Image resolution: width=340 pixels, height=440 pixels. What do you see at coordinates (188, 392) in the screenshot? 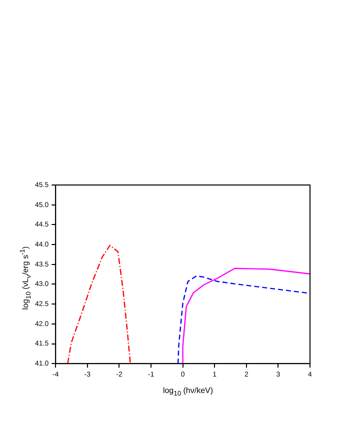
I see `x-axis-title: log$_{10}$ (hν/keV)` at bounding box center [188, 392].